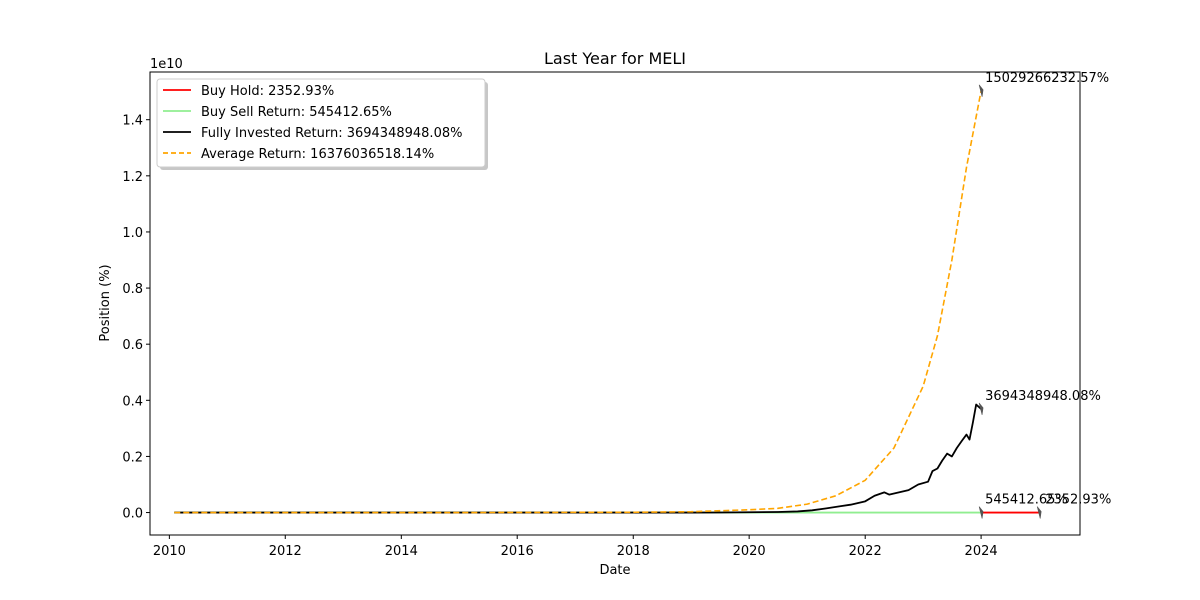 Image resolution: width=1200 pixels, height=600 pixels. I want to click on legend-entry: Fully Invested Return: 3694348948.08%, so click(331, 133).